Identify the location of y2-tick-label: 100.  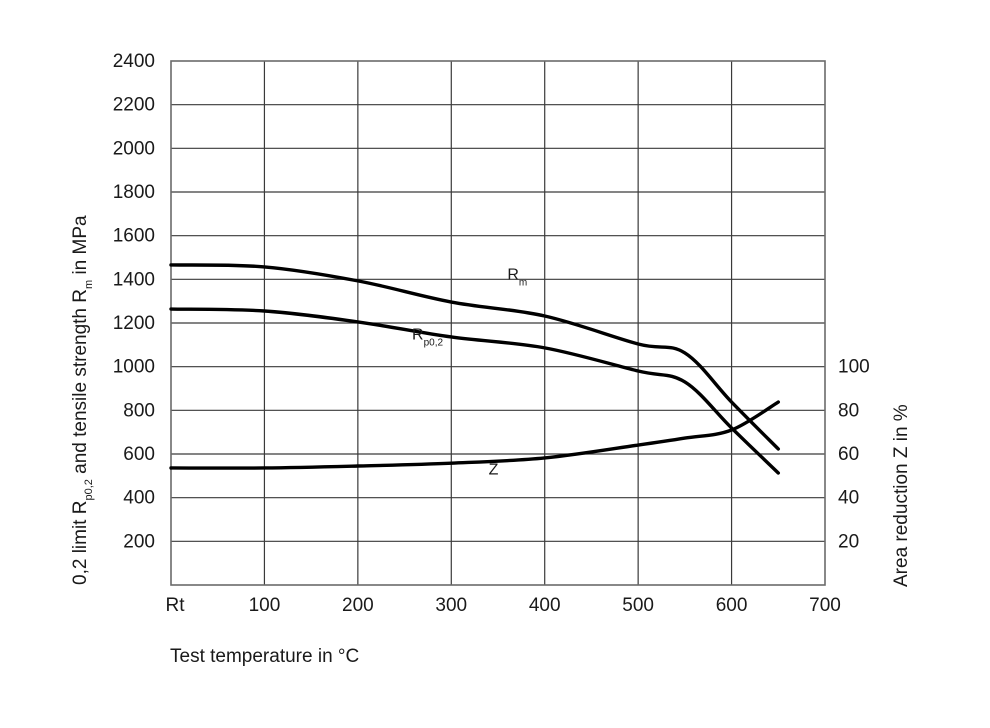
(854, 367).